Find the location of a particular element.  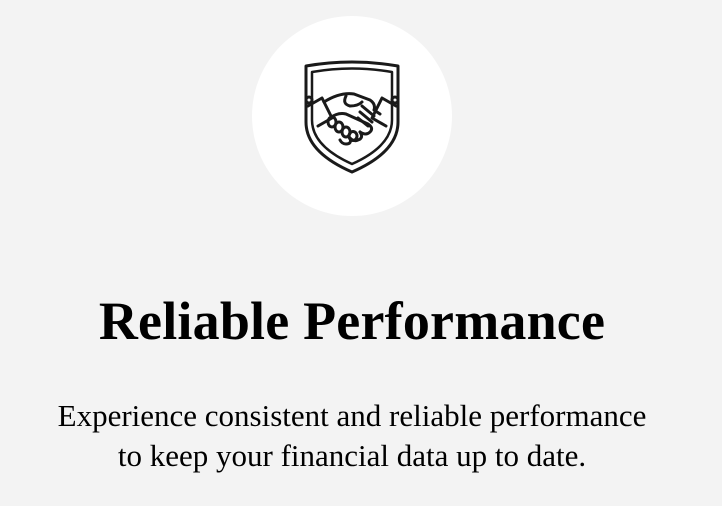

handshake-shield-icon is located at coordinates (352, 117).